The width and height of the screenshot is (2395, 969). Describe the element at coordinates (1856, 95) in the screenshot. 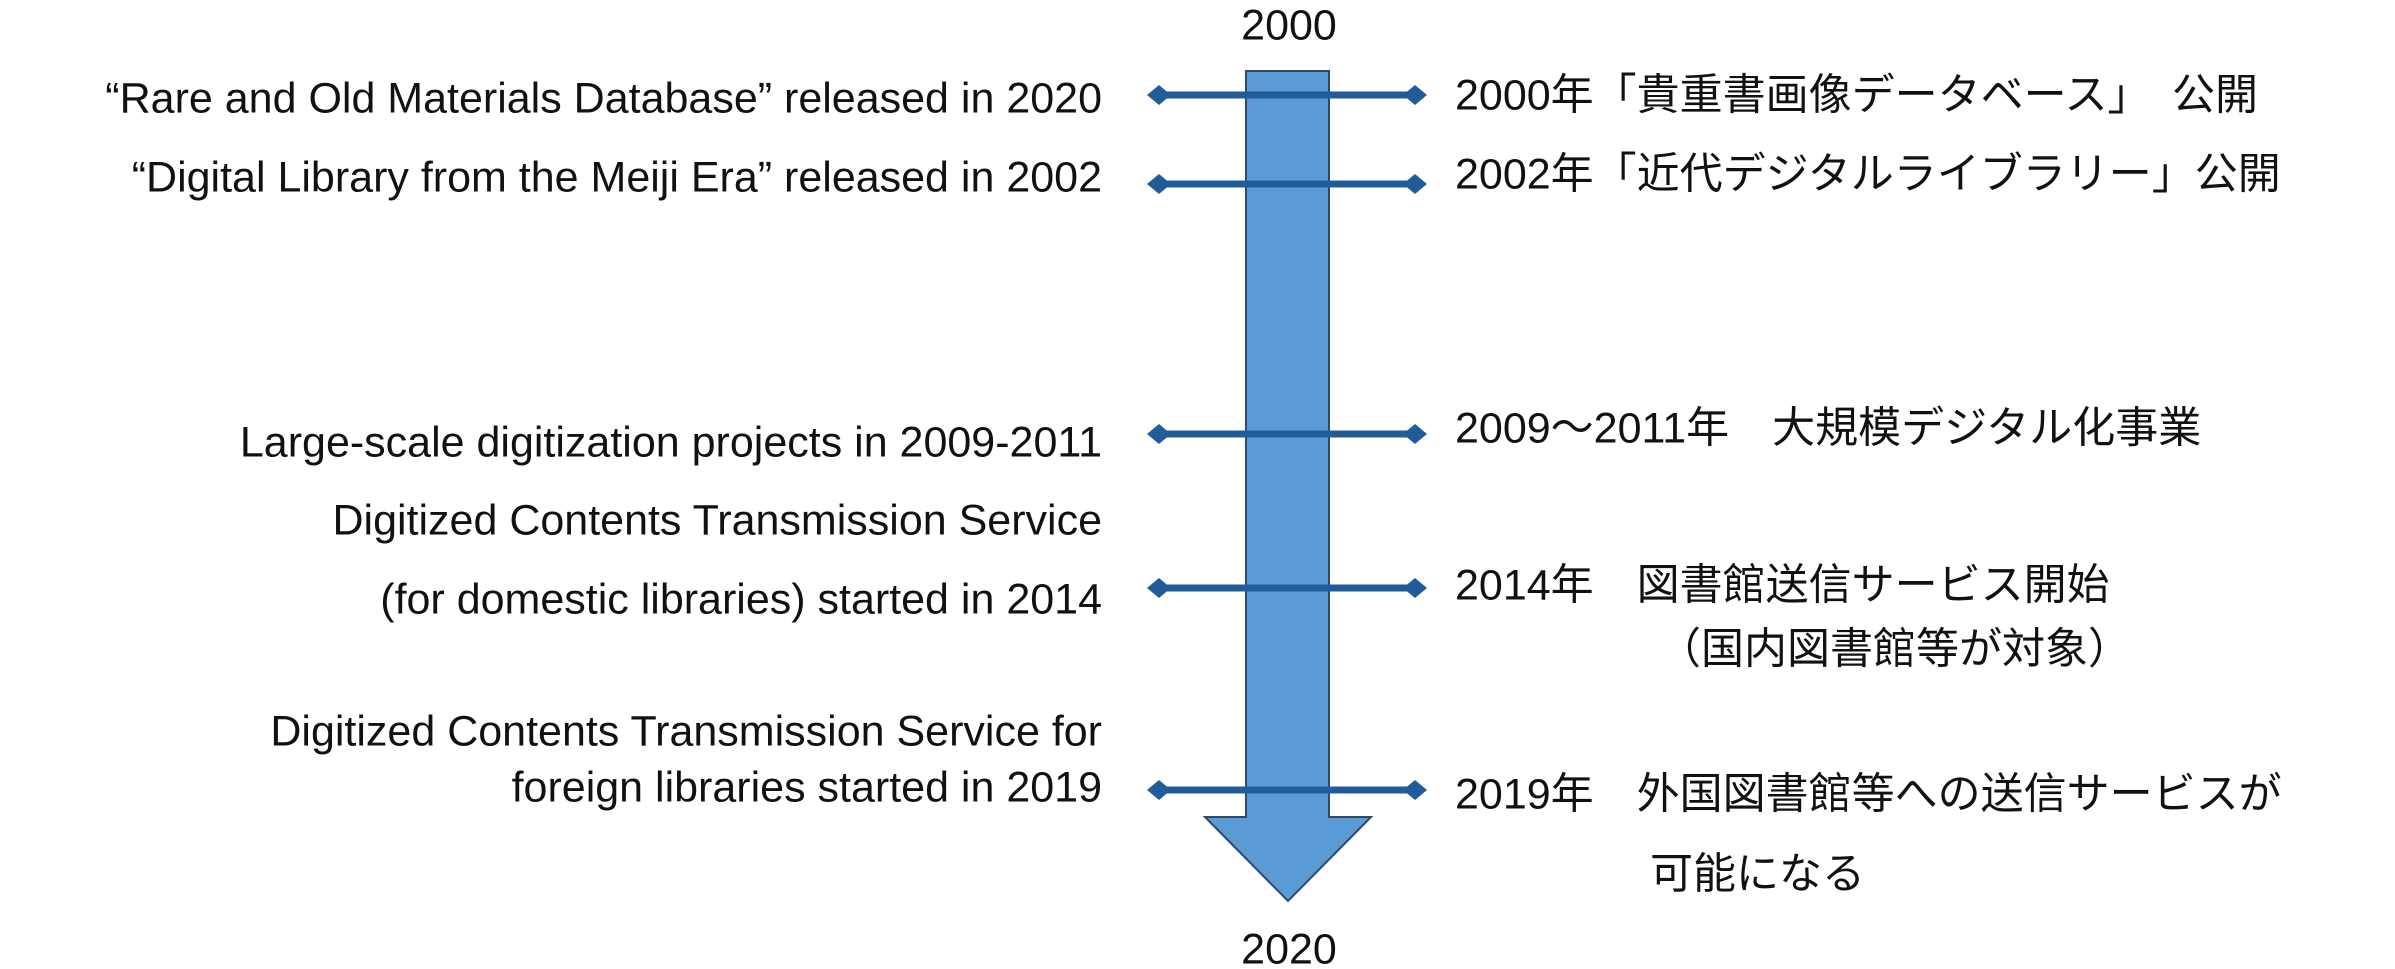

I see `japanese-label: 2000年「貴重書画像データベース」 公開` at that location.